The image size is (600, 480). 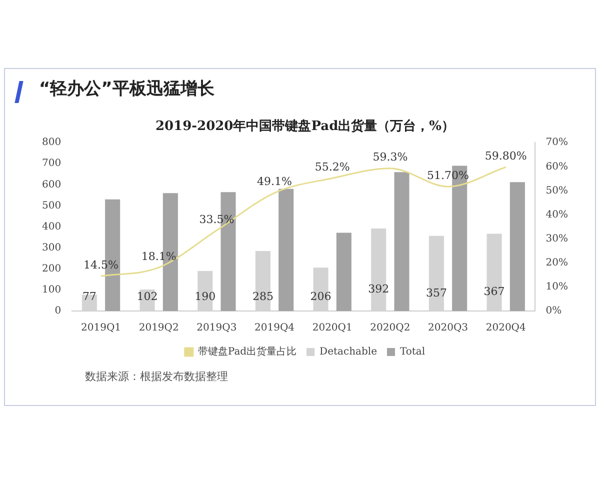 I want to click on legend-label: Detachable, so click(x=349, y=352).